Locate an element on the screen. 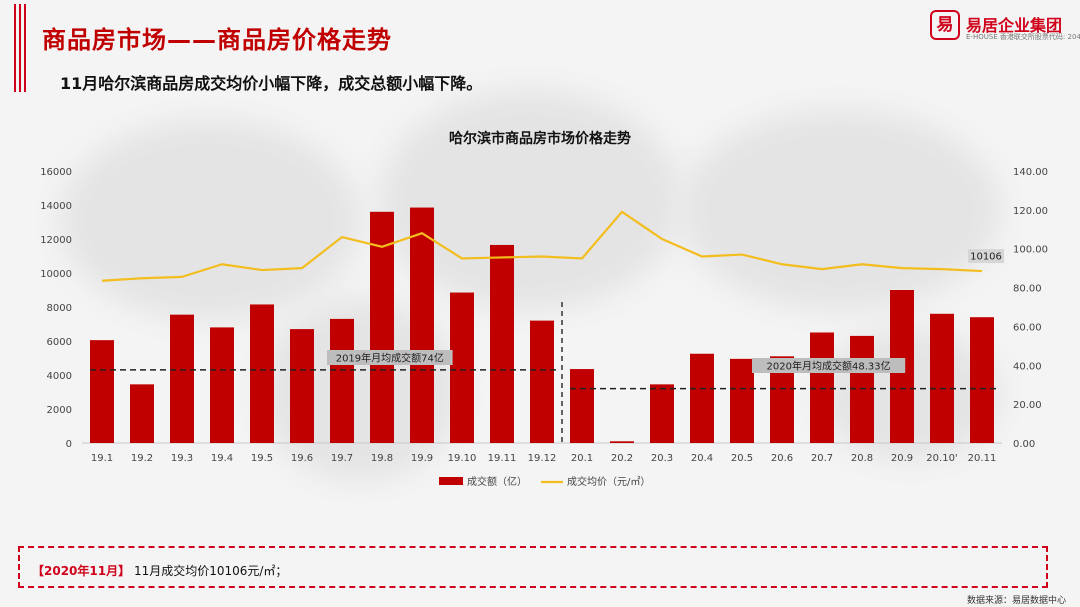  bar-19.11 is located at coordinates (502, 343).